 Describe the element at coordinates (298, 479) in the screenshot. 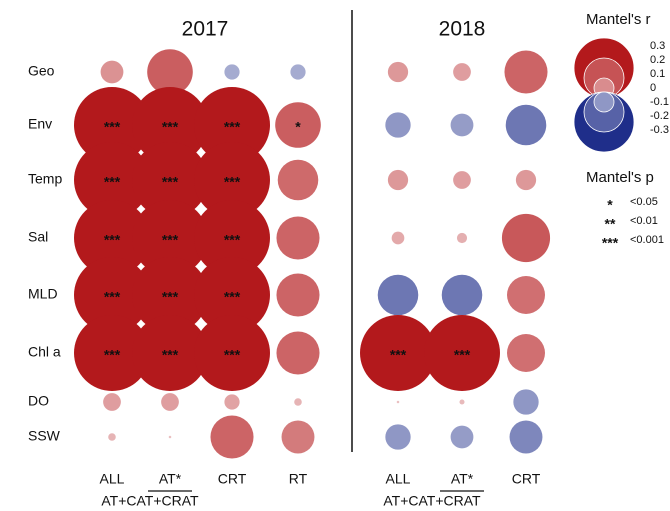

I see `x-tick-label: RT` at that location.